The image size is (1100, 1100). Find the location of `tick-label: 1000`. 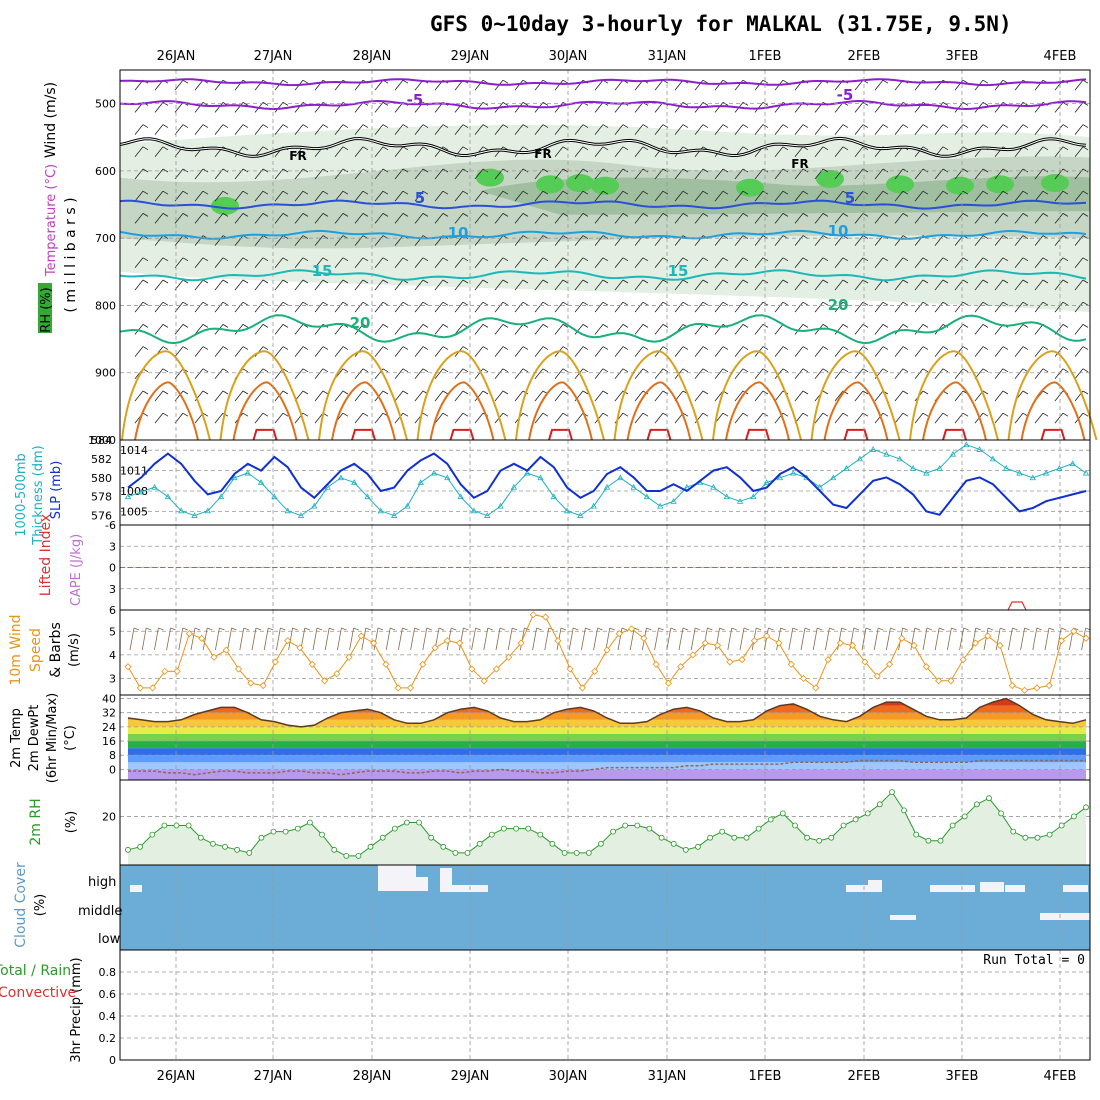

tick-label: 1000 is located at coordinates (102, 440).